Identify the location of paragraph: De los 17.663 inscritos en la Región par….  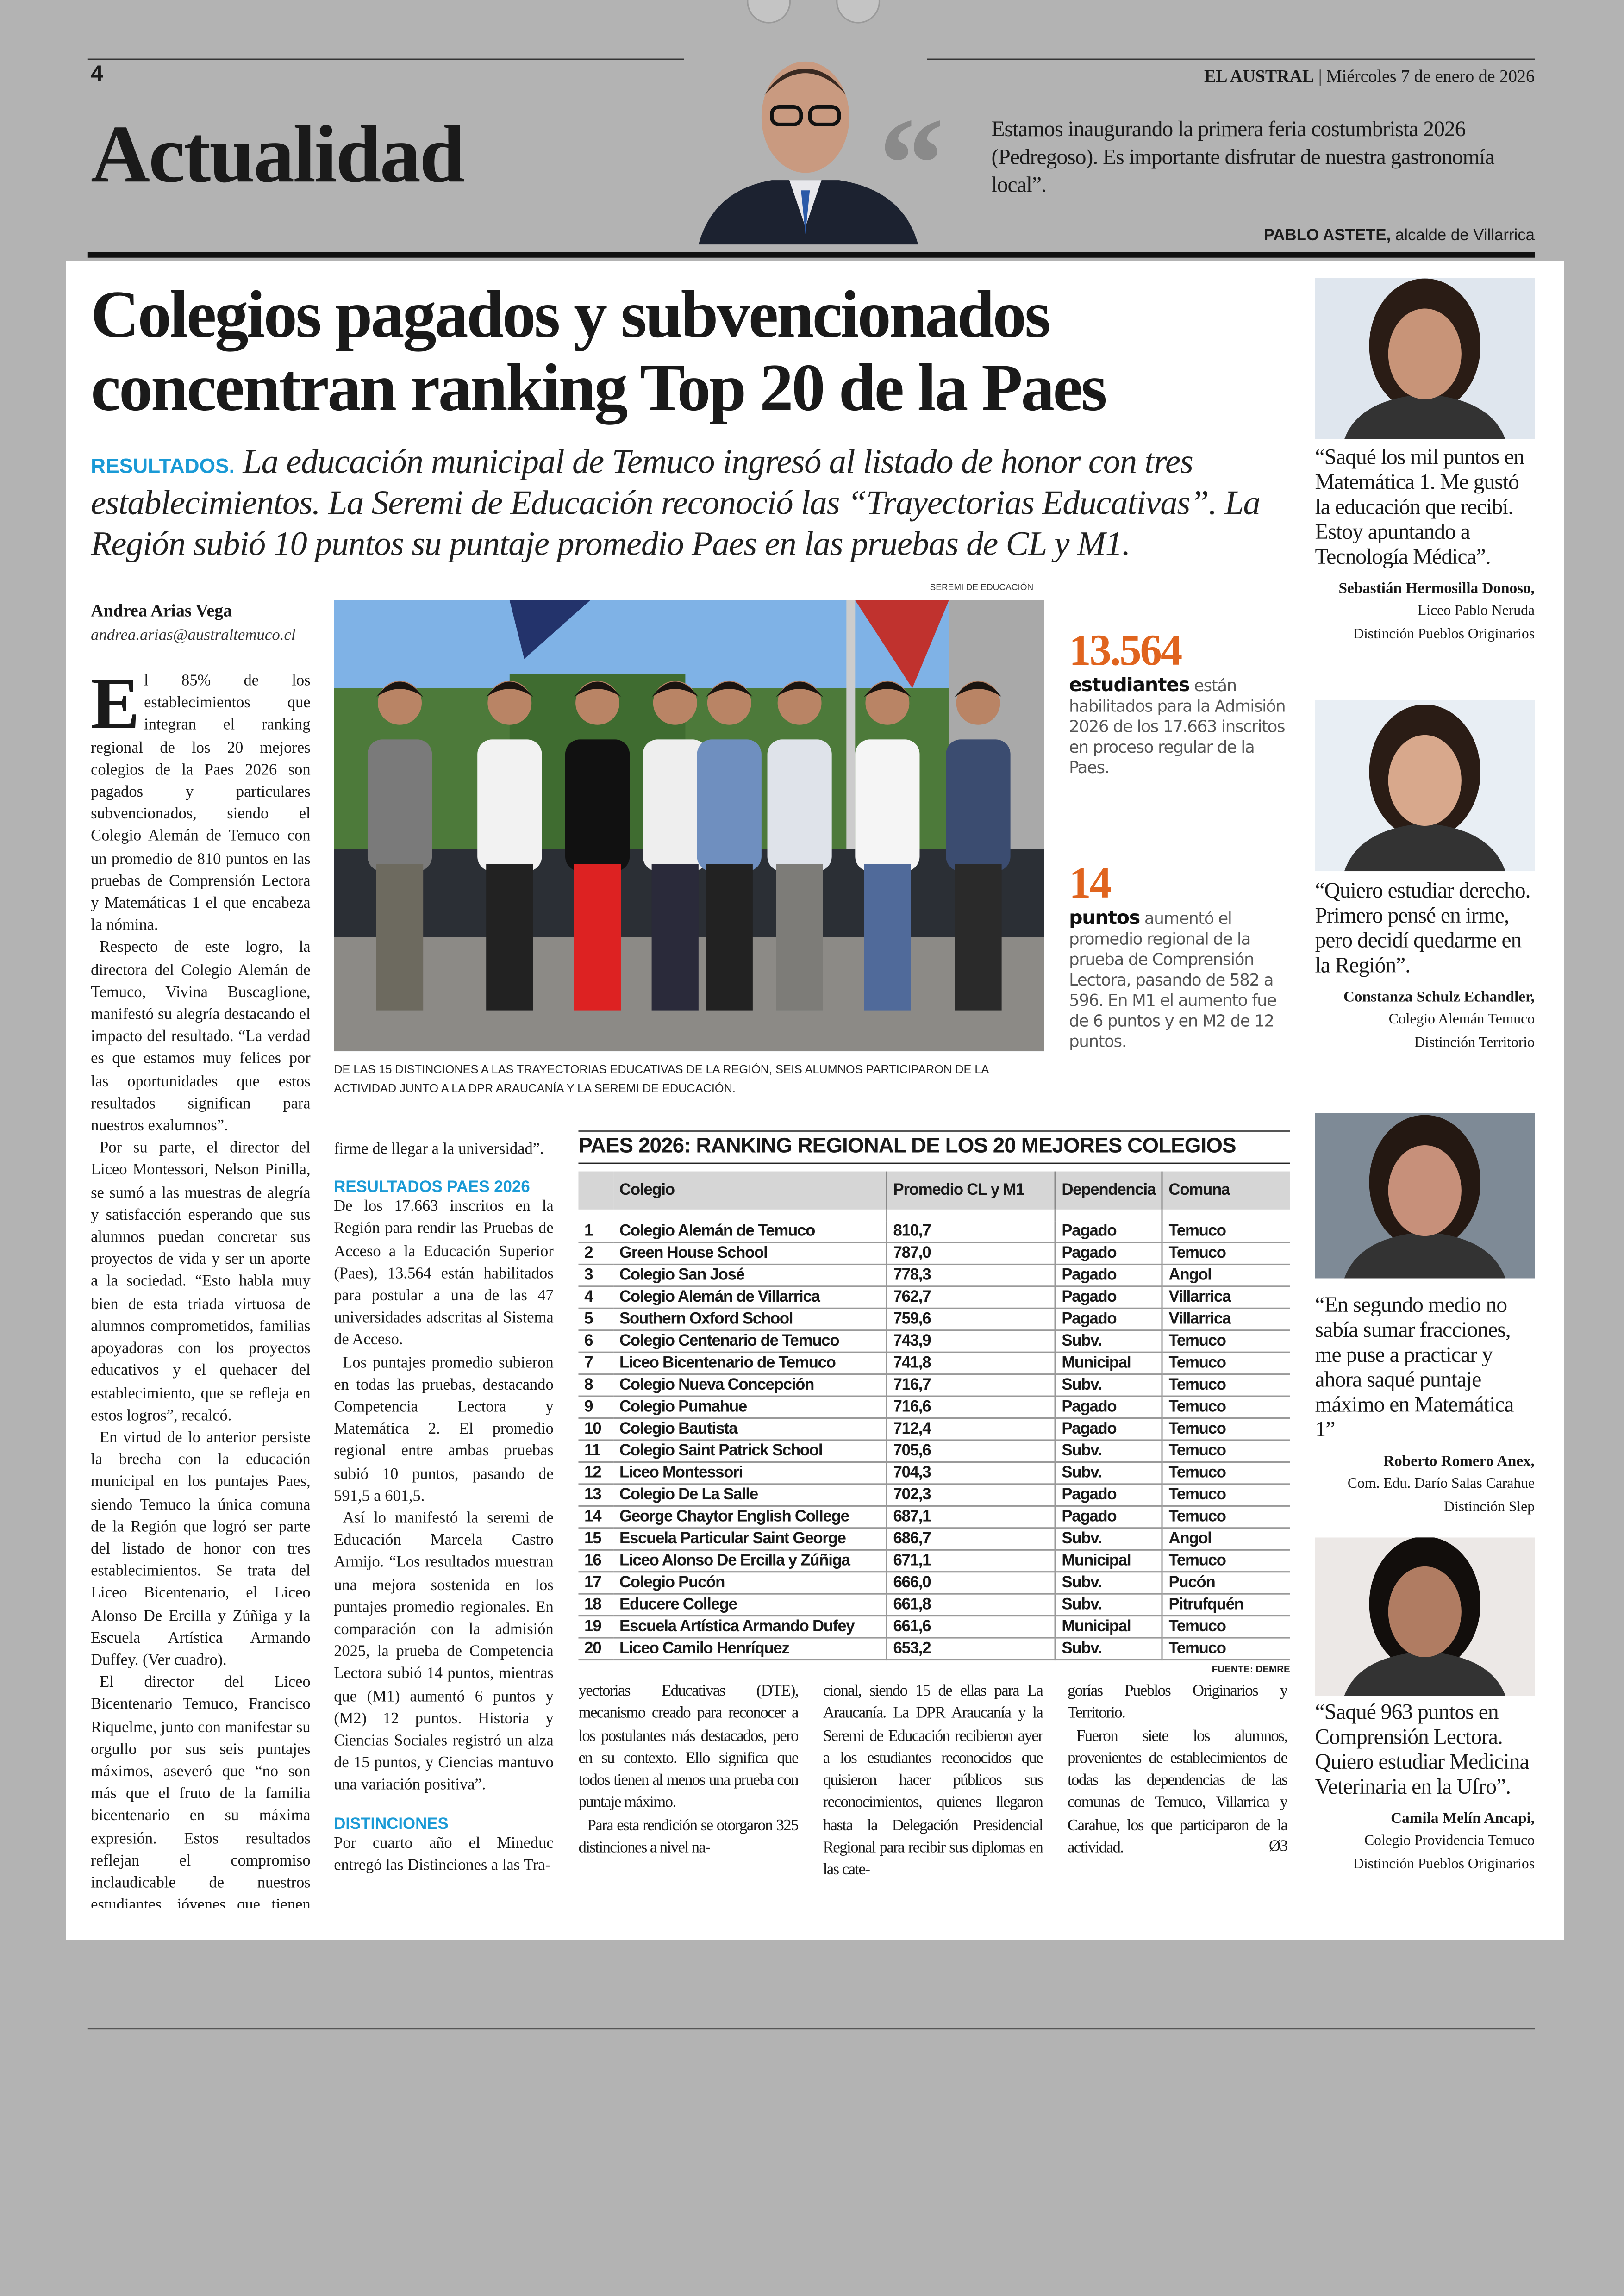
(444, 1273).